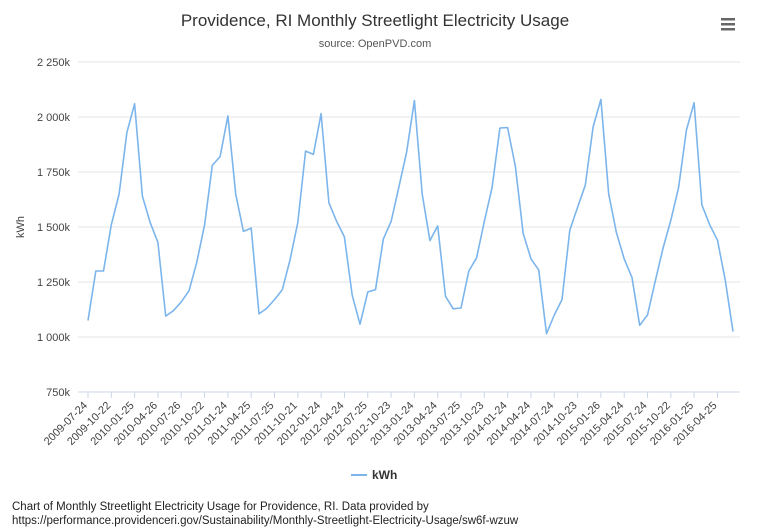  Describe the element at coordinates (728, 25) in the screenshot. I see `hamburger-menu-icon` at that location.